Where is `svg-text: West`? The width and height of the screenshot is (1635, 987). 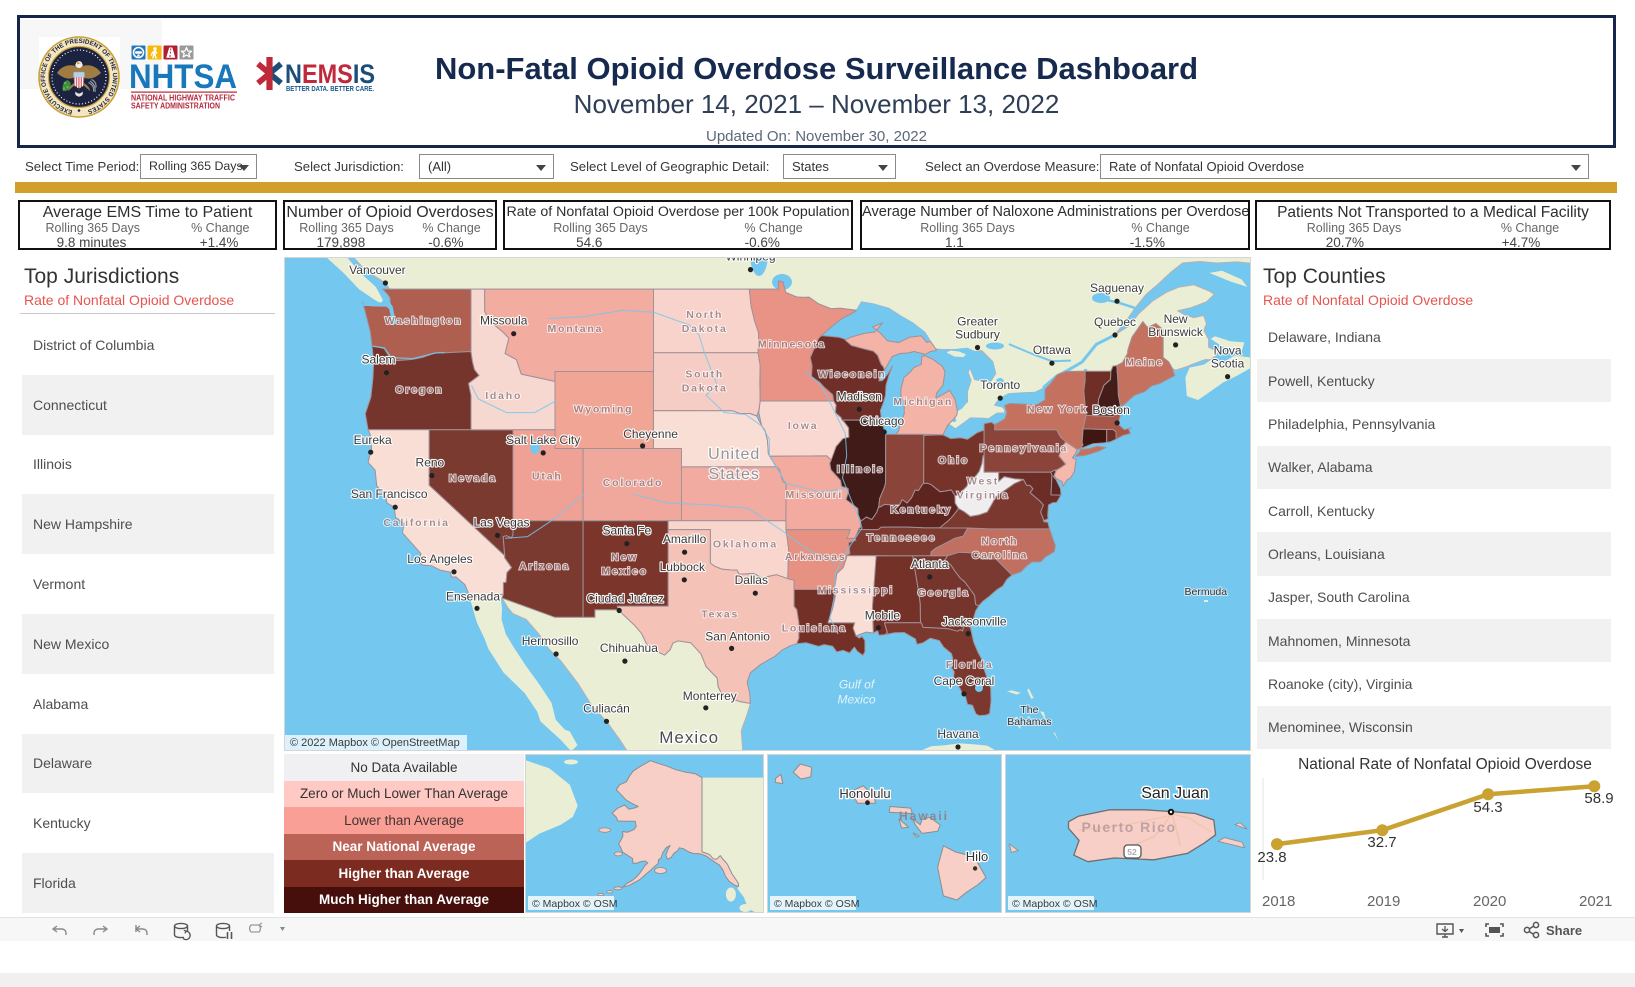
svg-text: West is located at coordinates (983, 482).